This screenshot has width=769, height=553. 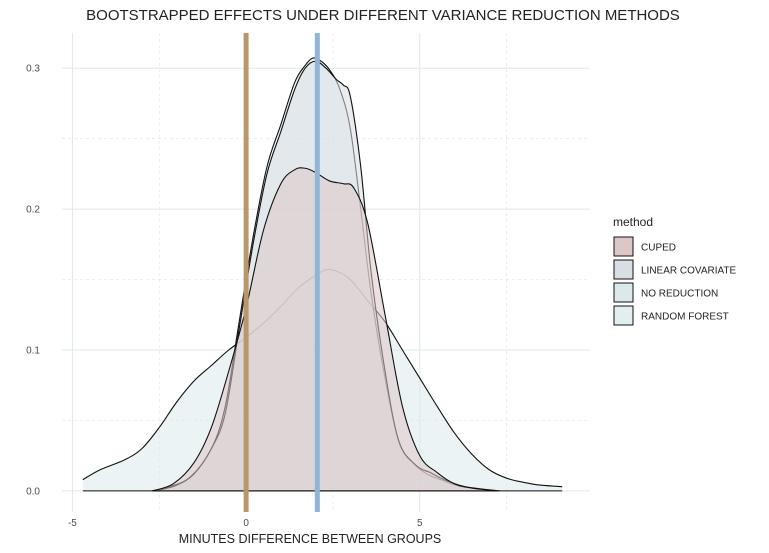 What do you see at coordinates (33, 491) in the screenshot?
I see `y-tick-label: 0.0` at bounding box center [33, 491].